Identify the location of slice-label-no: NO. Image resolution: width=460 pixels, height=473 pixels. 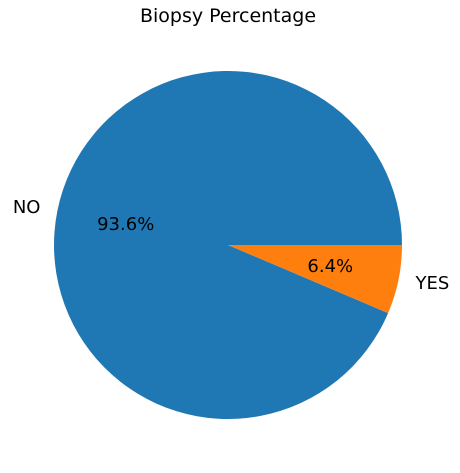
(27, 207).